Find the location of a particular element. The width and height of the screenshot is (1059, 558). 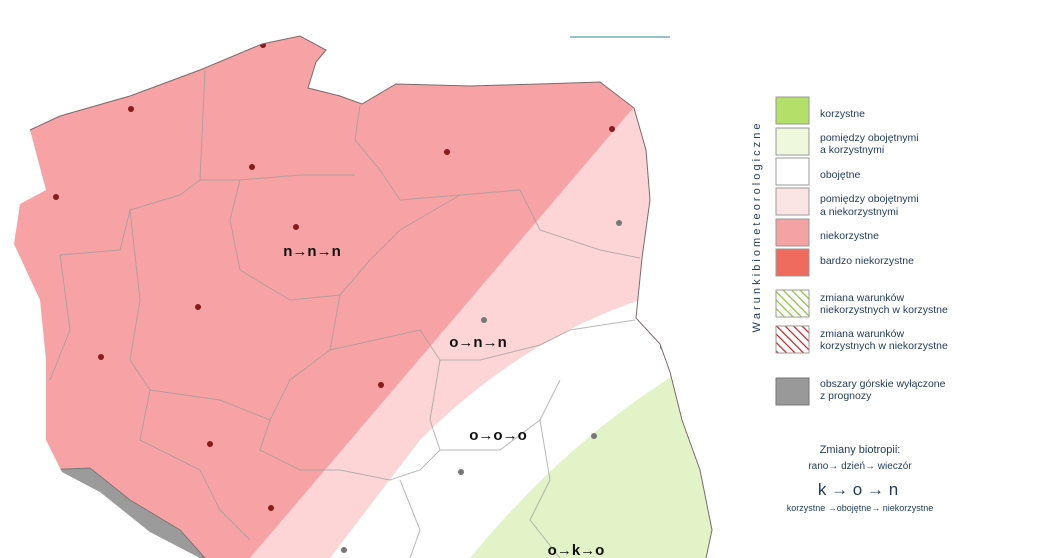

legend-label: korzystne is located at coordinates (842, 114).